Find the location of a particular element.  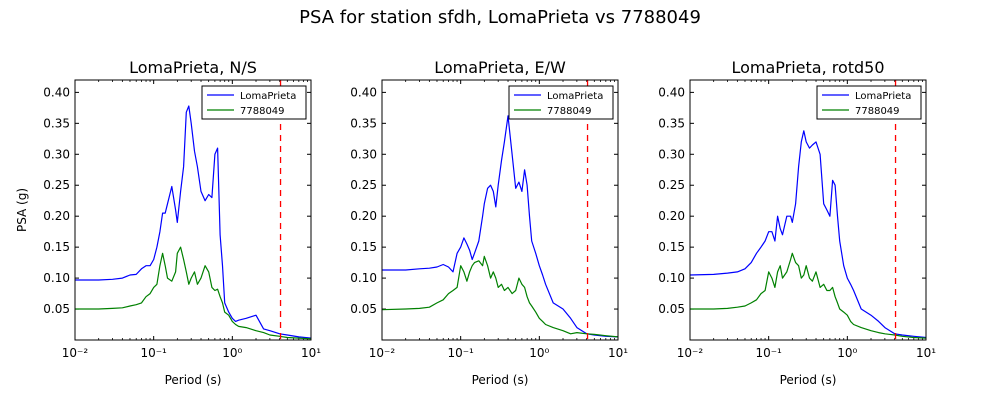

chart-title: LomaPrieta, N/S is located at coordinates (193, 67).